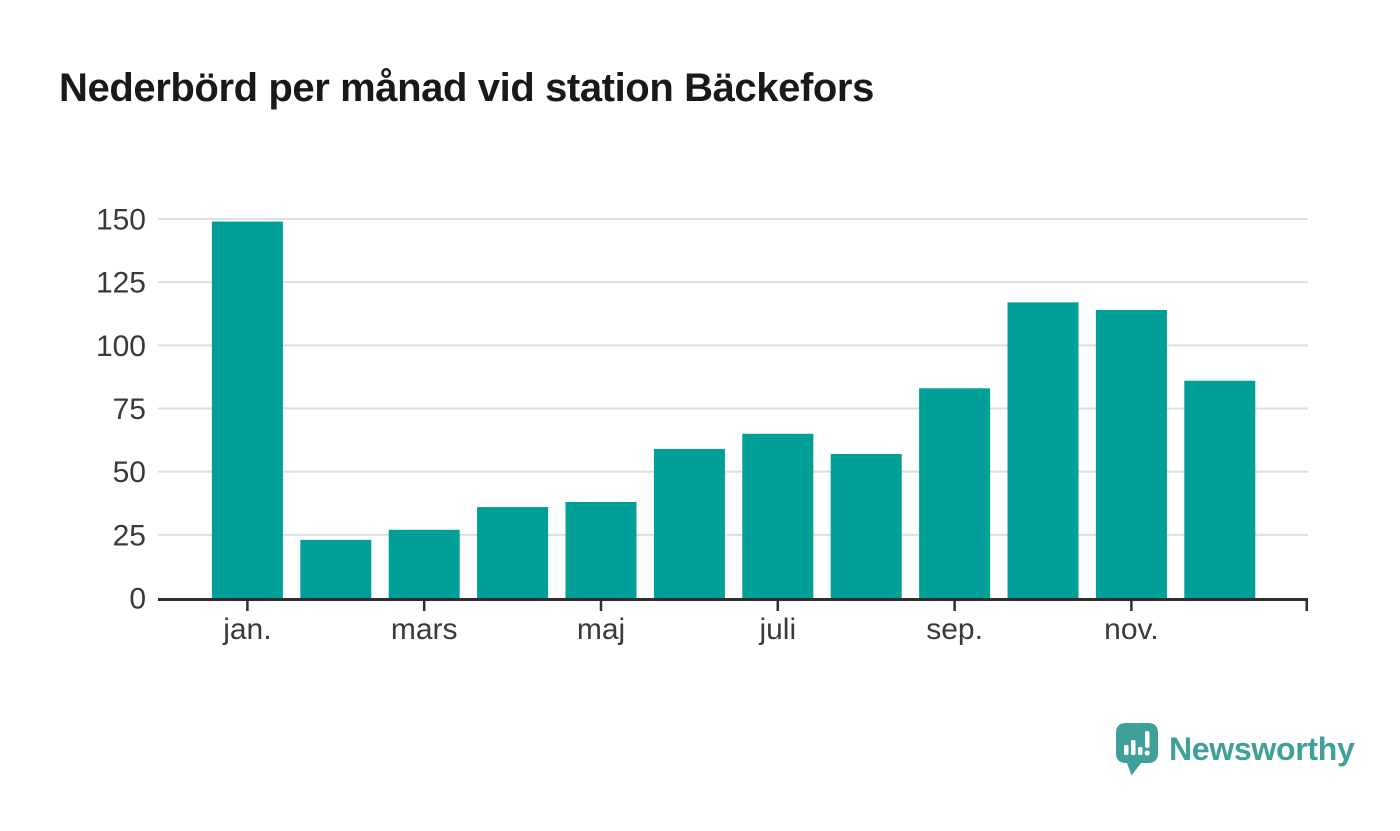 Image resolution: width=1400 pixels, height=831 pixels. I want to click on newsworthy-logo: Newsworthy, so click(1235, 749).